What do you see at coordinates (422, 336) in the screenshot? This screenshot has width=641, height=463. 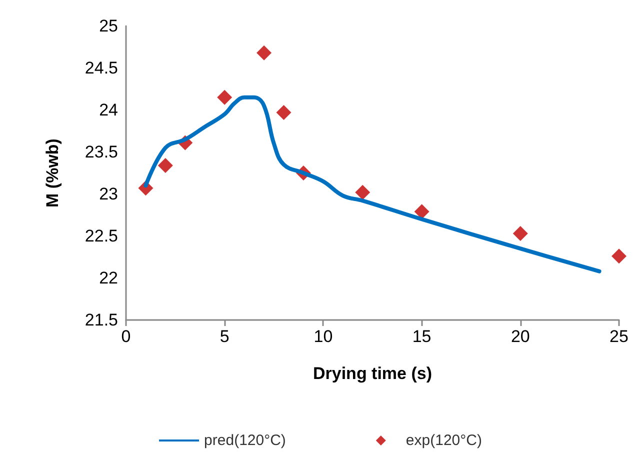 I see `x-tick-label: 15` at bounding box center [422, 336].